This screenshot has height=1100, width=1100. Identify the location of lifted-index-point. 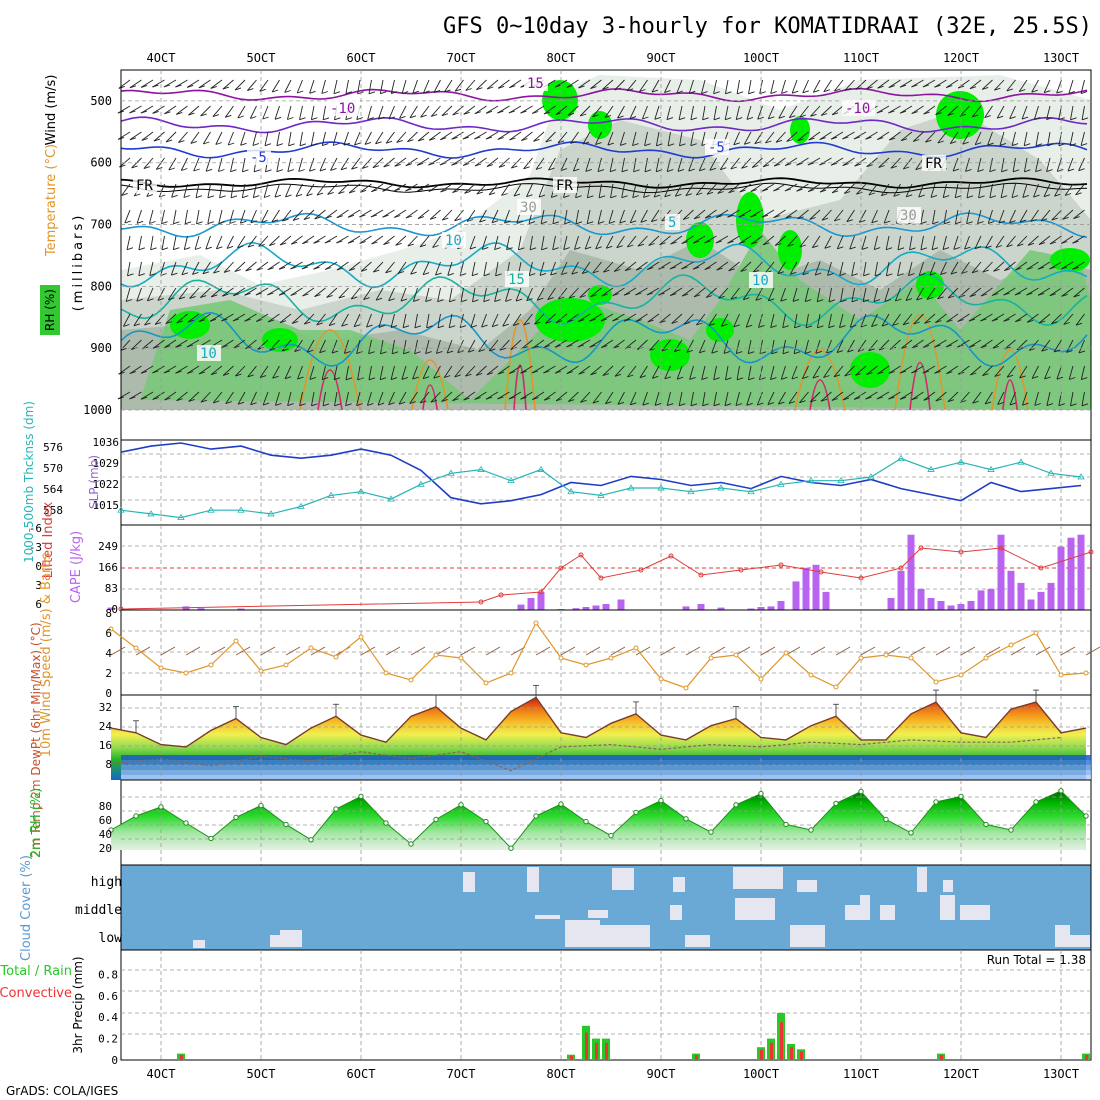
(601, 578).